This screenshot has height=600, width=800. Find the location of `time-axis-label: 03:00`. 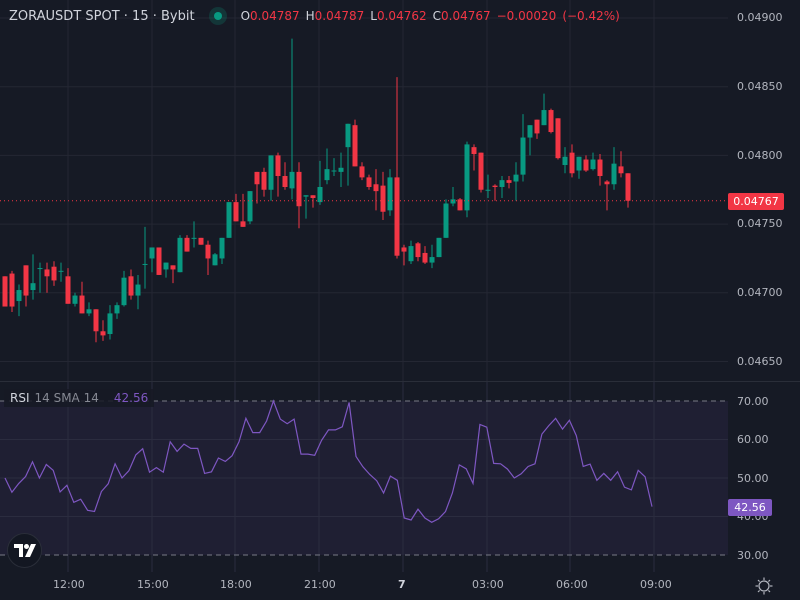

time-axis-label: 03:00 is located at coordinates (488, 584).